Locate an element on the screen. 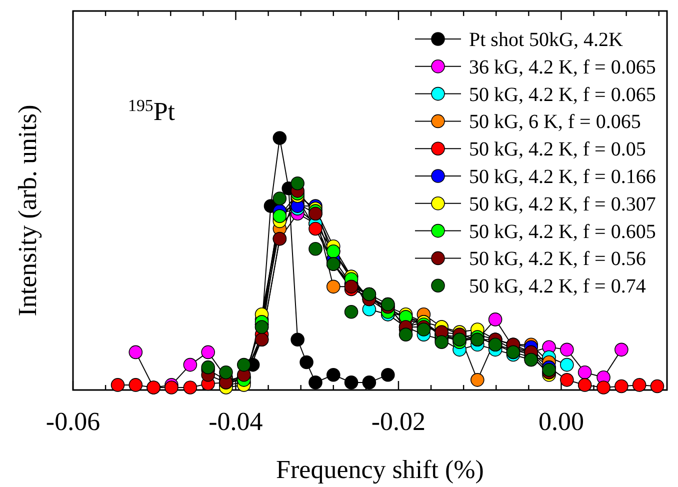 This screenshot has height=487, width=678. x-tick-label: -0.02 is located at coordinates (398, 421).